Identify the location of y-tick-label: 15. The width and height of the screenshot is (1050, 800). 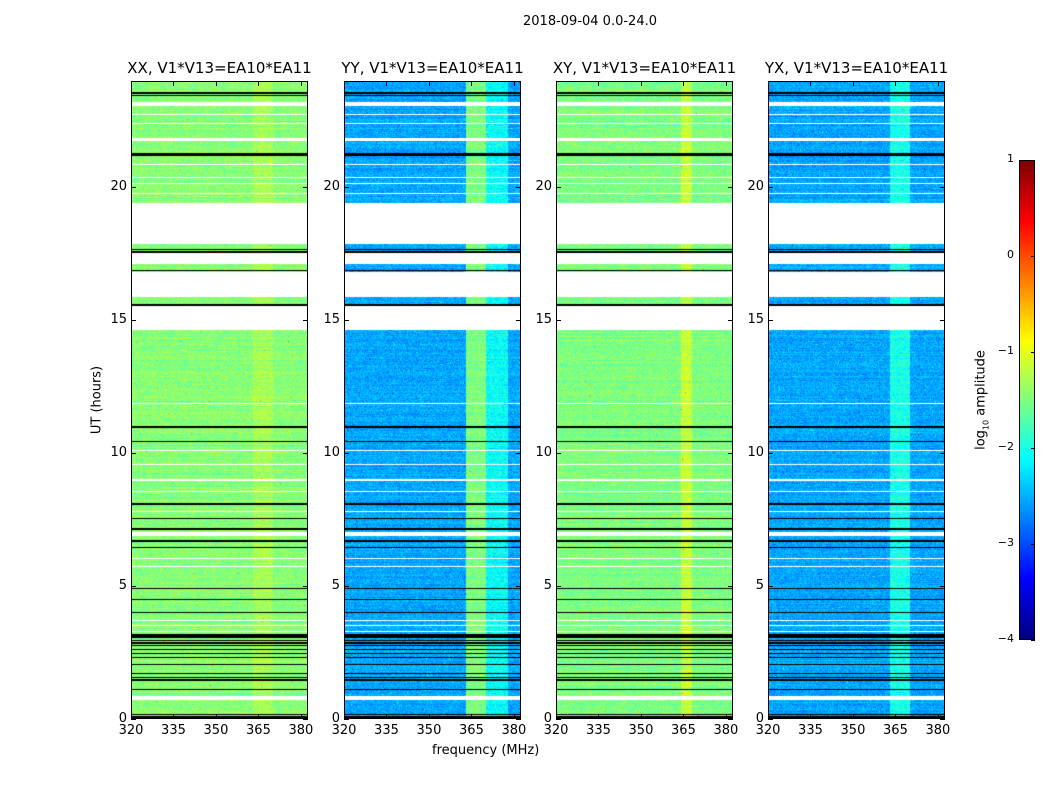
(543, 320).